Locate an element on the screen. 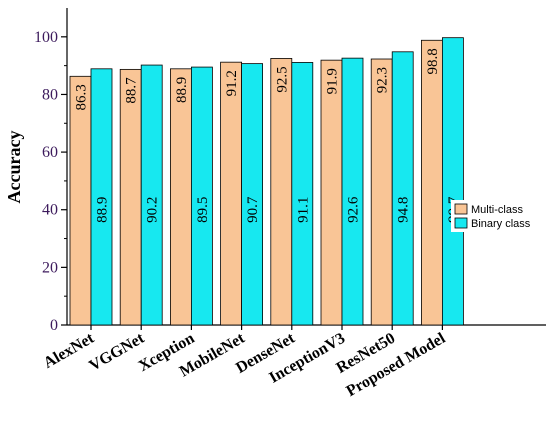  x-tick-label: VGGNet is located at coordinates (116, 351).